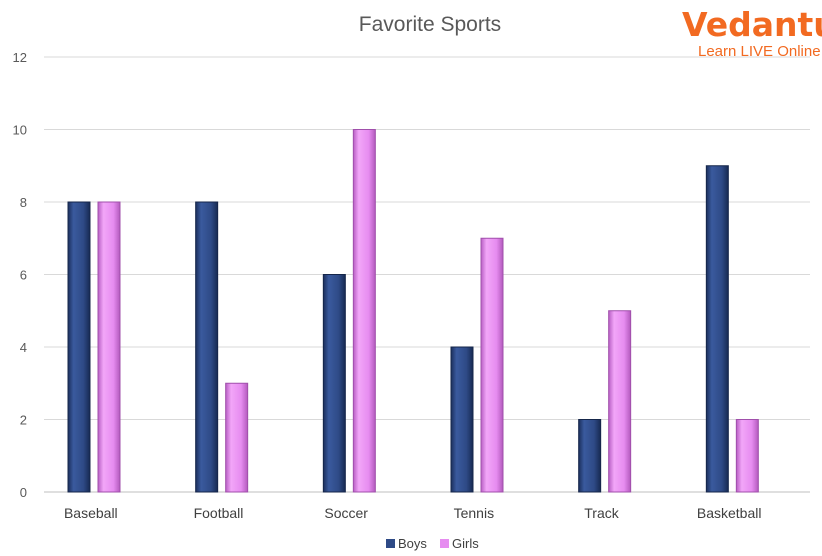 This screenshot has width=822, height=556. I want to click on y-tick-label: 8, so click(23, 202).